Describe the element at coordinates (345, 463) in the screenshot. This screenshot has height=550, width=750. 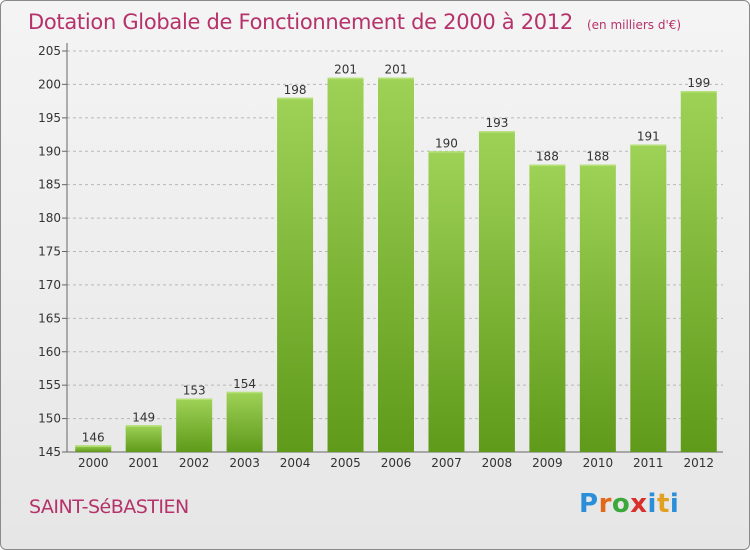
I see `x-tick-label-2005: 2005` at that location.